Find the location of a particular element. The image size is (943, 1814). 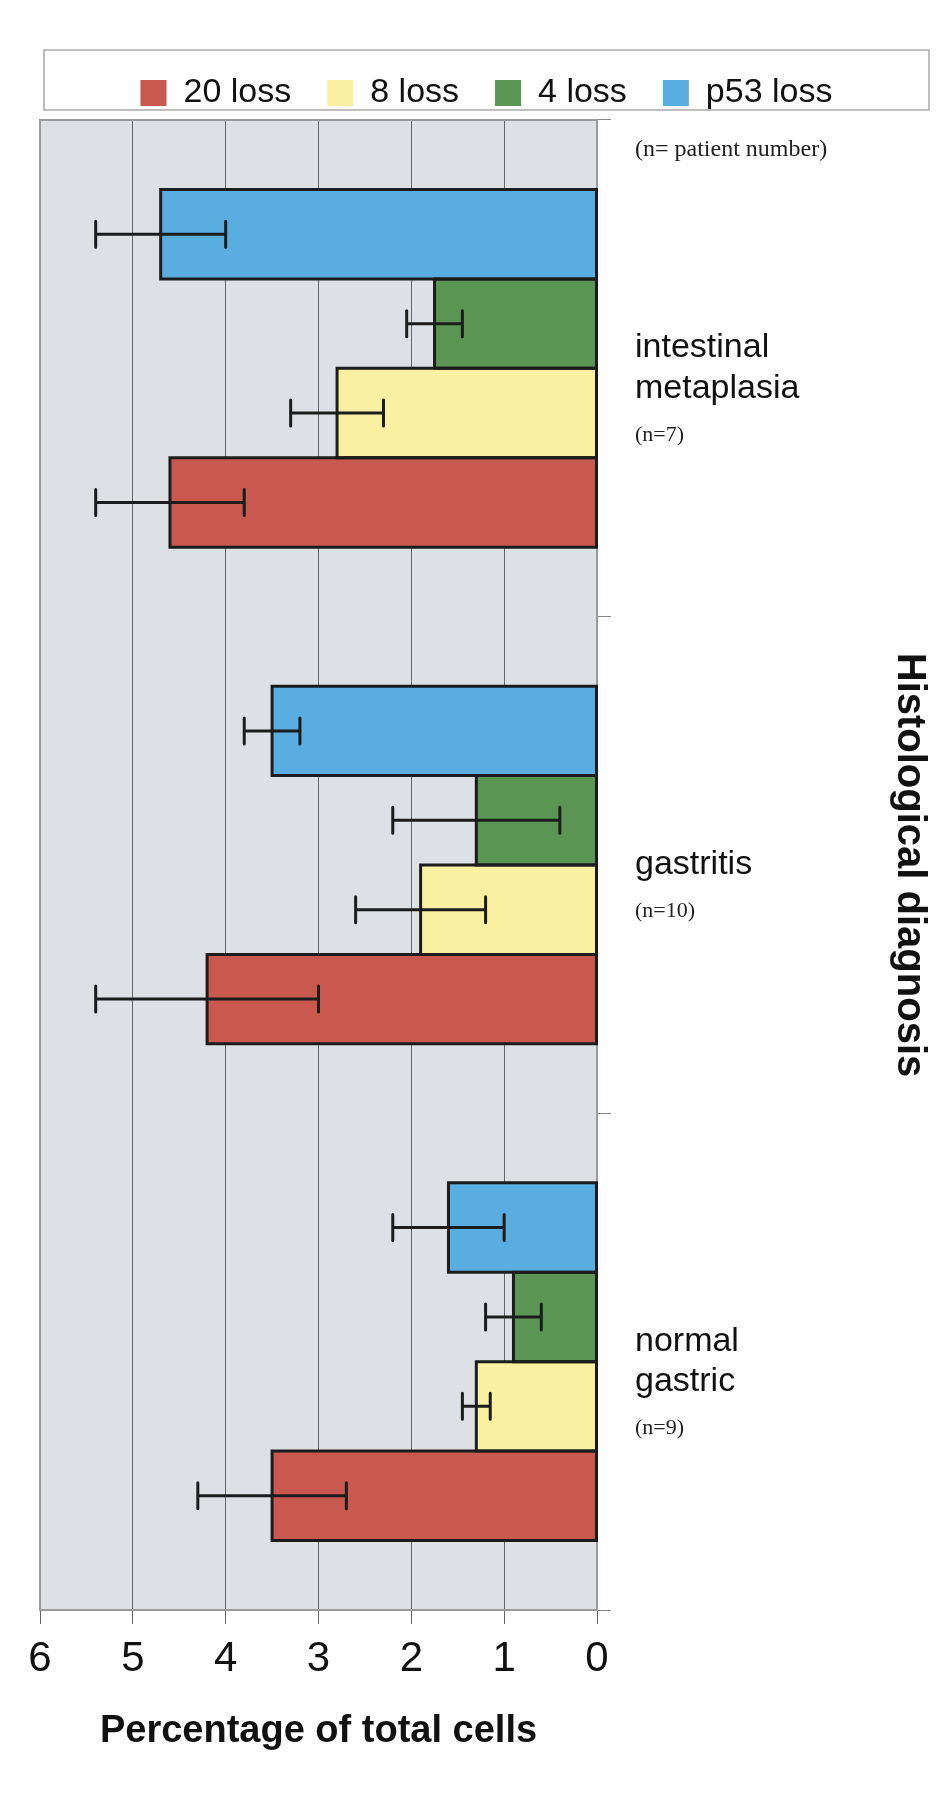

text: (n=9) is located at coordinates (660, 1427).